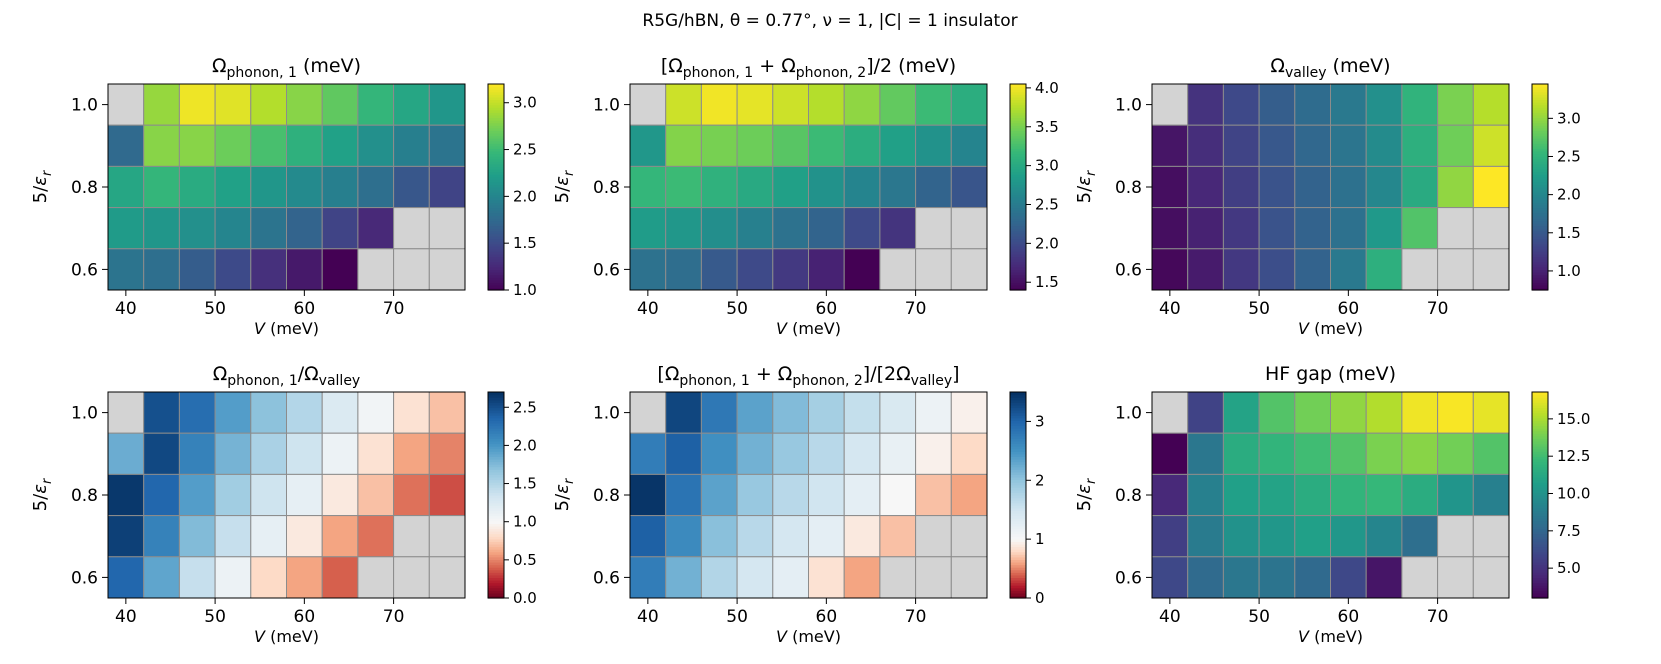 The image size is (1661, 664). Describe the element at coordinates (1128, 188) in the screenshot. I see `y-tick-label: 0.8` at that location.